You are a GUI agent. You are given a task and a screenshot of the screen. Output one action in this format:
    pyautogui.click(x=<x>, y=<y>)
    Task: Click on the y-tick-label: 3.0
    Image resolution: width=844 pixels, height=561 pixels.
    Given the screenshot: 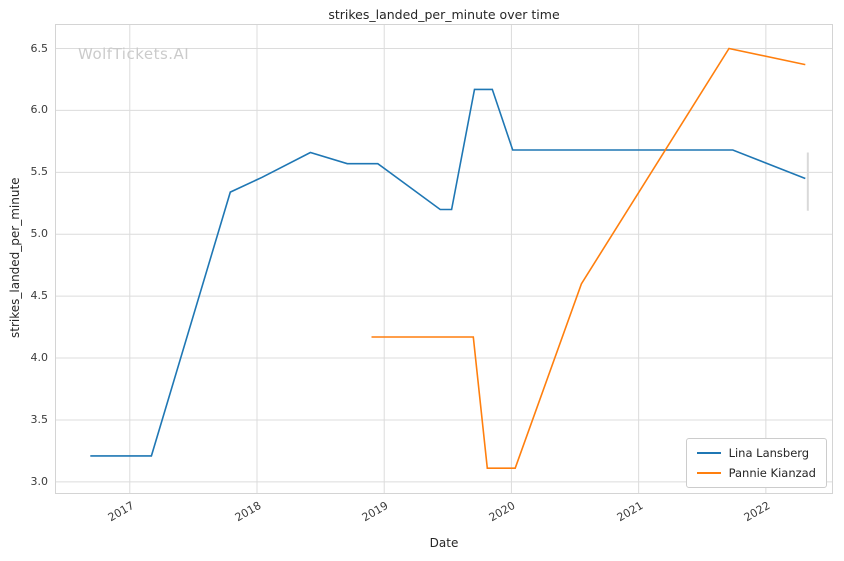 What is the action you would take?
    pyautogui.click(x=39, y=481)
    